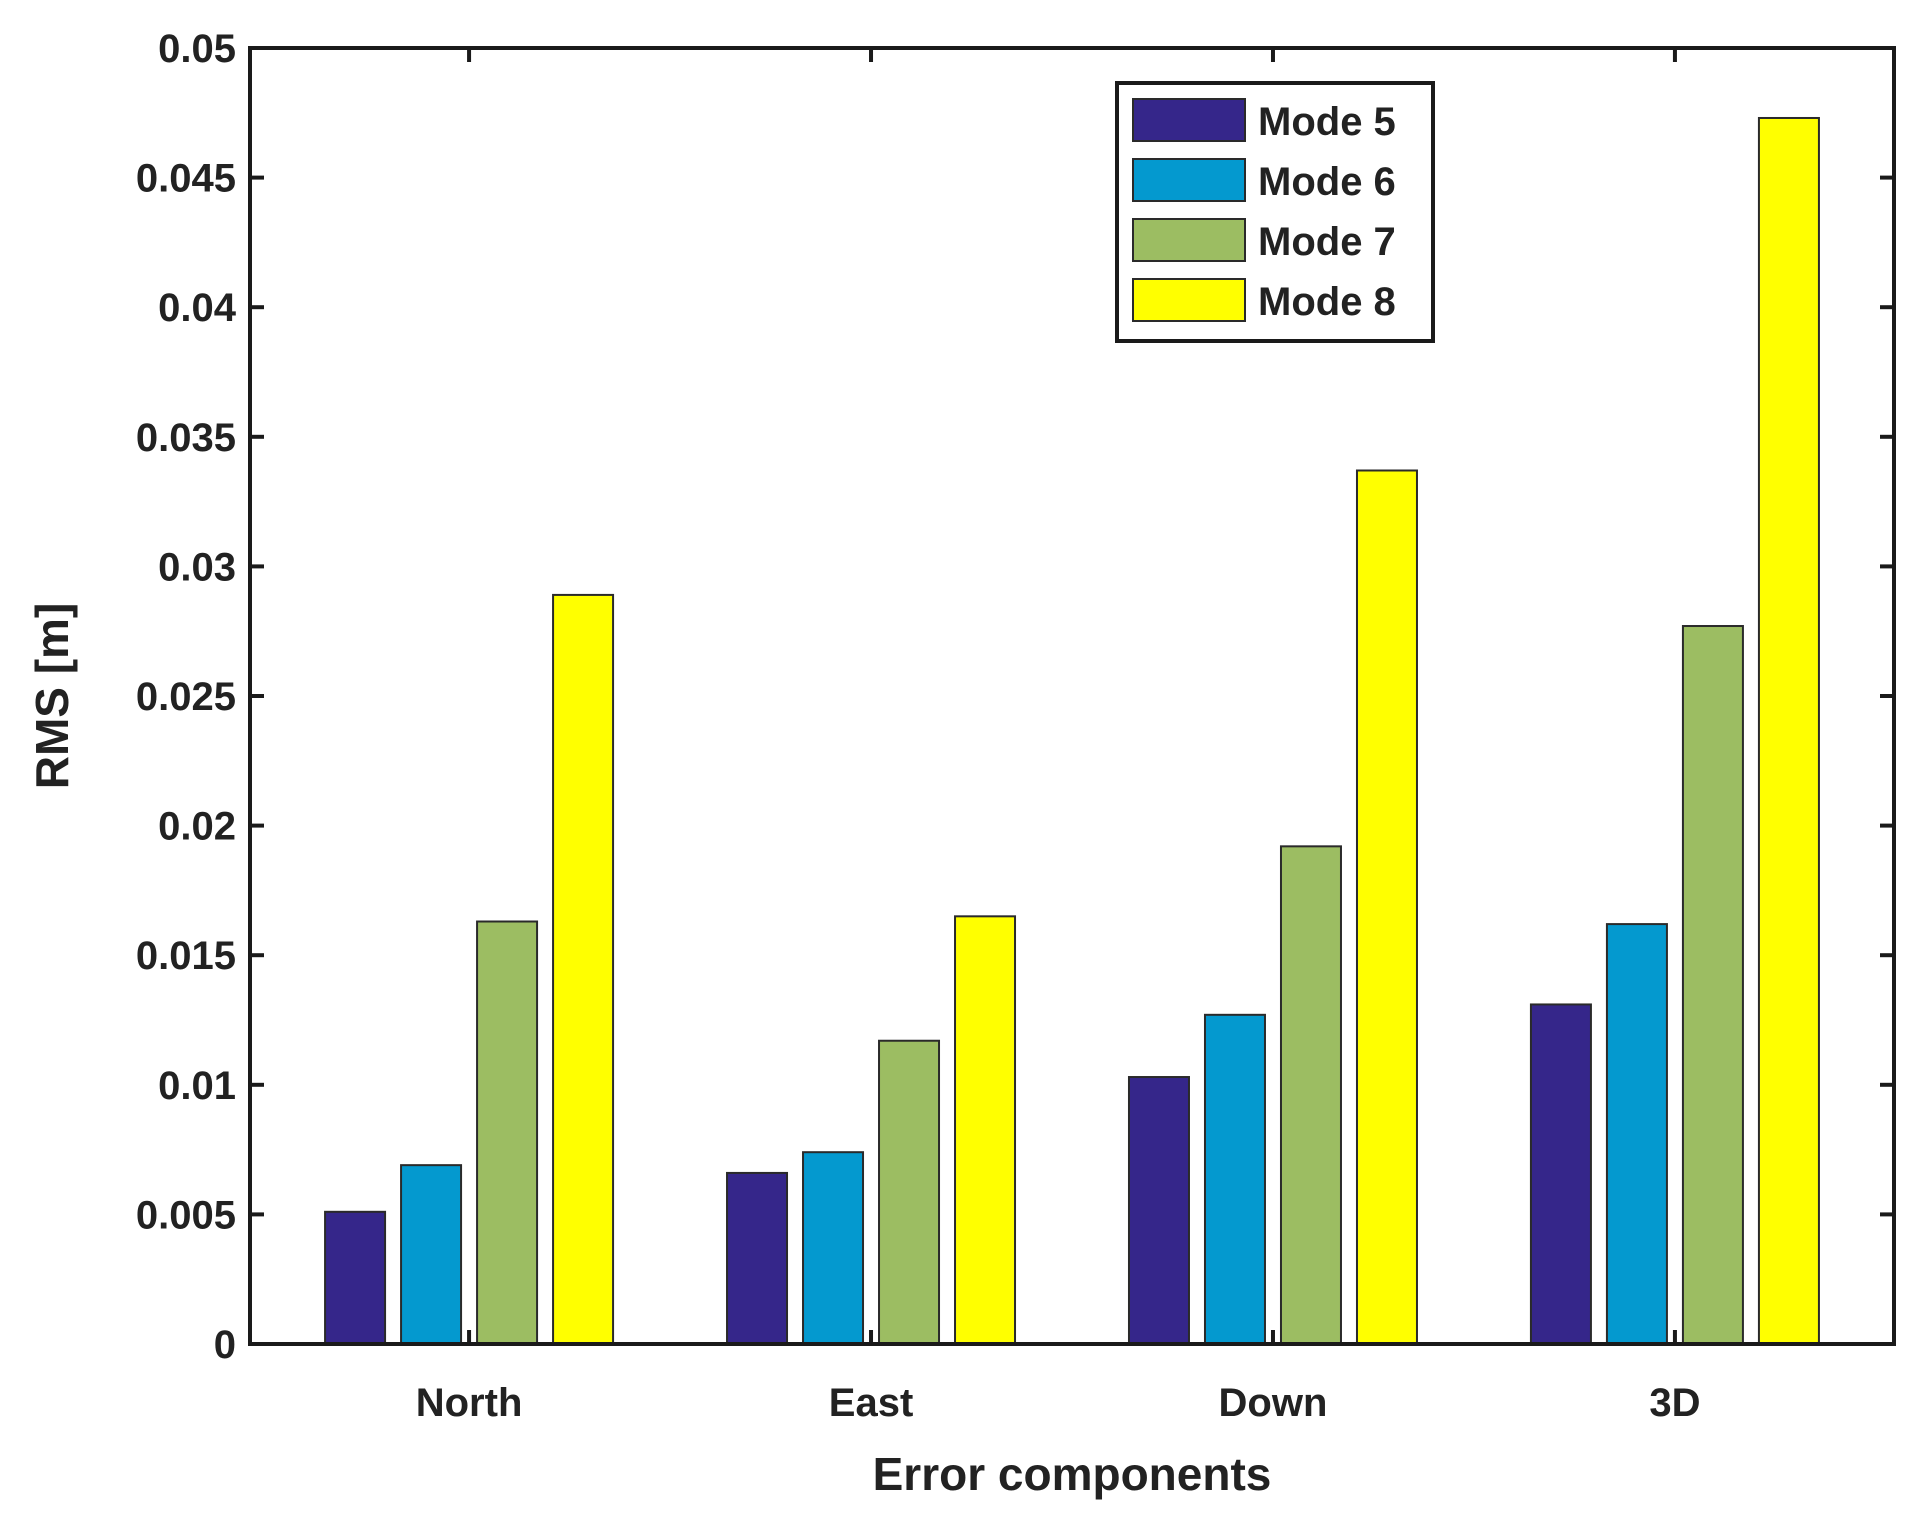  Describe the element at coordinates (469, 1403) in the screenshot. I see `x-tick-label: North` at that location.